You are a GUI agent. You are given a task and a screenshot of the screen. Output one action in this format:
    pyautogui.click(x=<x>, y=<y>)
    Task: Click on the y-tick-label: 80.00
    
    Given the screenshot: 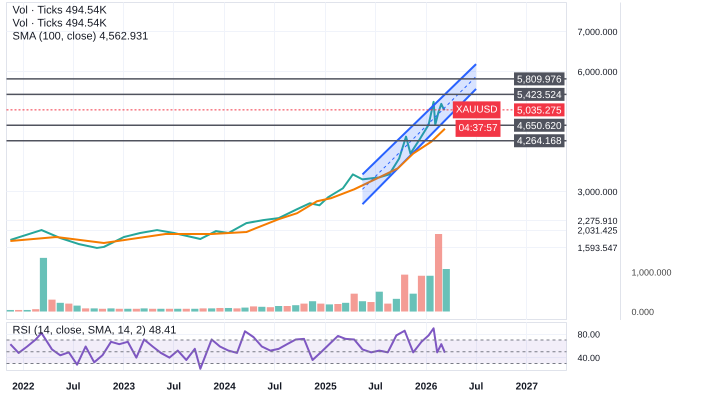 What is the action you would take?
    pyautogui.click(x=589, y=335)
    